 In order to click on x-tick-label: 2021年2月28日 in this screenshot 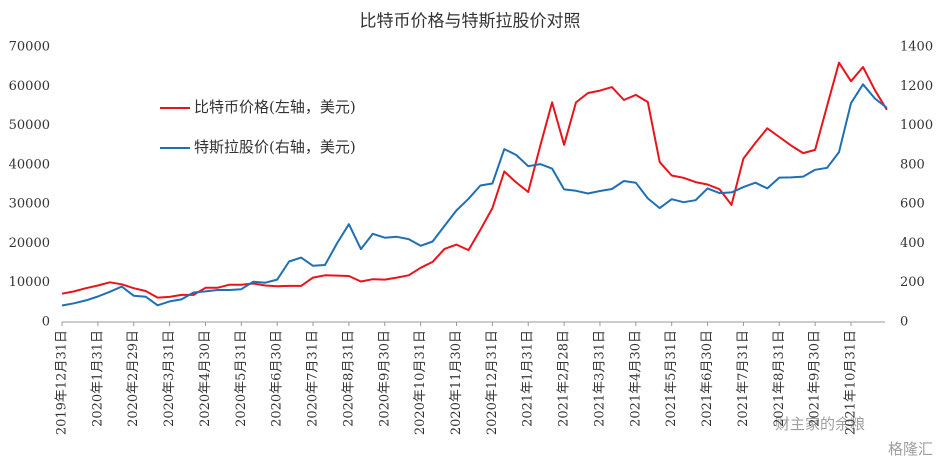, I will do `click(564, 378)`.